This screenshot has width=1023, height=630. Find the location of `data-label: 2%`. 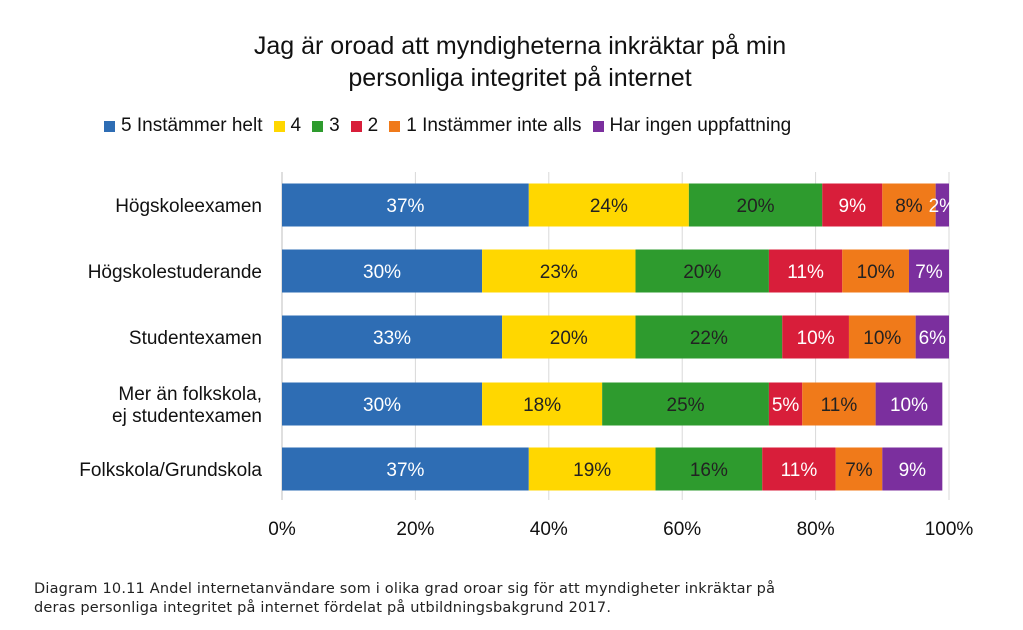

data-label: 2% is located at coordinates (943, 206).